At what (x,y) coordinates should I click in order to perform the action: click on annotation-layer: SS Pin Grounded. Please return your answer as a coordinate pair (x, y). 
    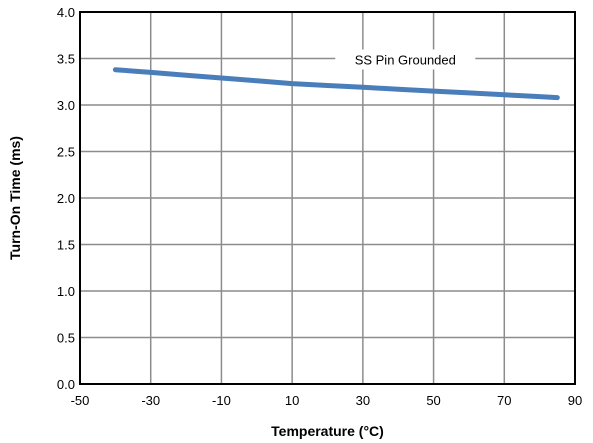
    Looking at the image, I should click on (405, 59).